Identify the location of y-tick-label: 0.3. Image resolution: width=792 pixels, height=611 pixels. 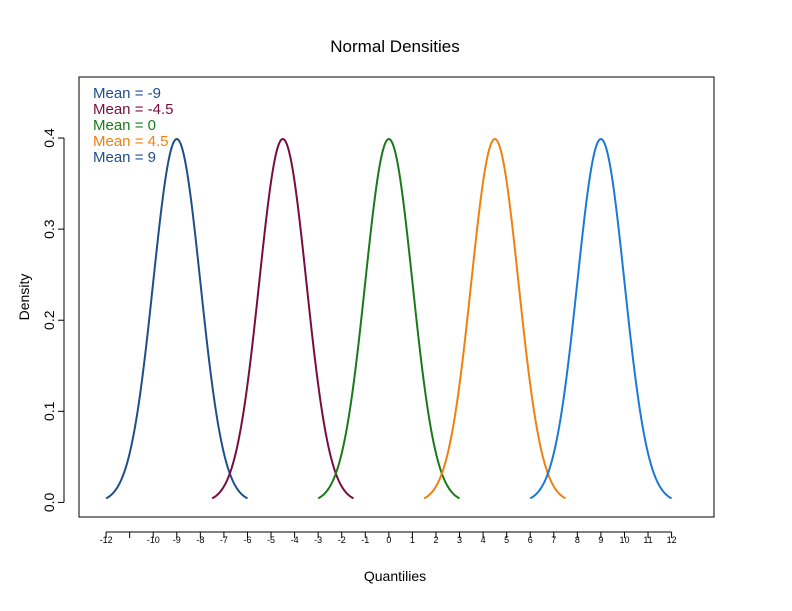
(49, 229).